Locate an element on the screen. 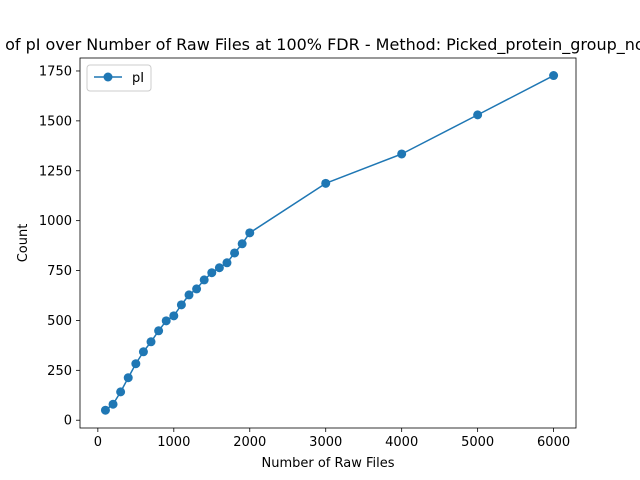 The height and width of the screenshot is (480, 640). x-axis-label: Number of Raw Files is located at coordinates (327, 463).